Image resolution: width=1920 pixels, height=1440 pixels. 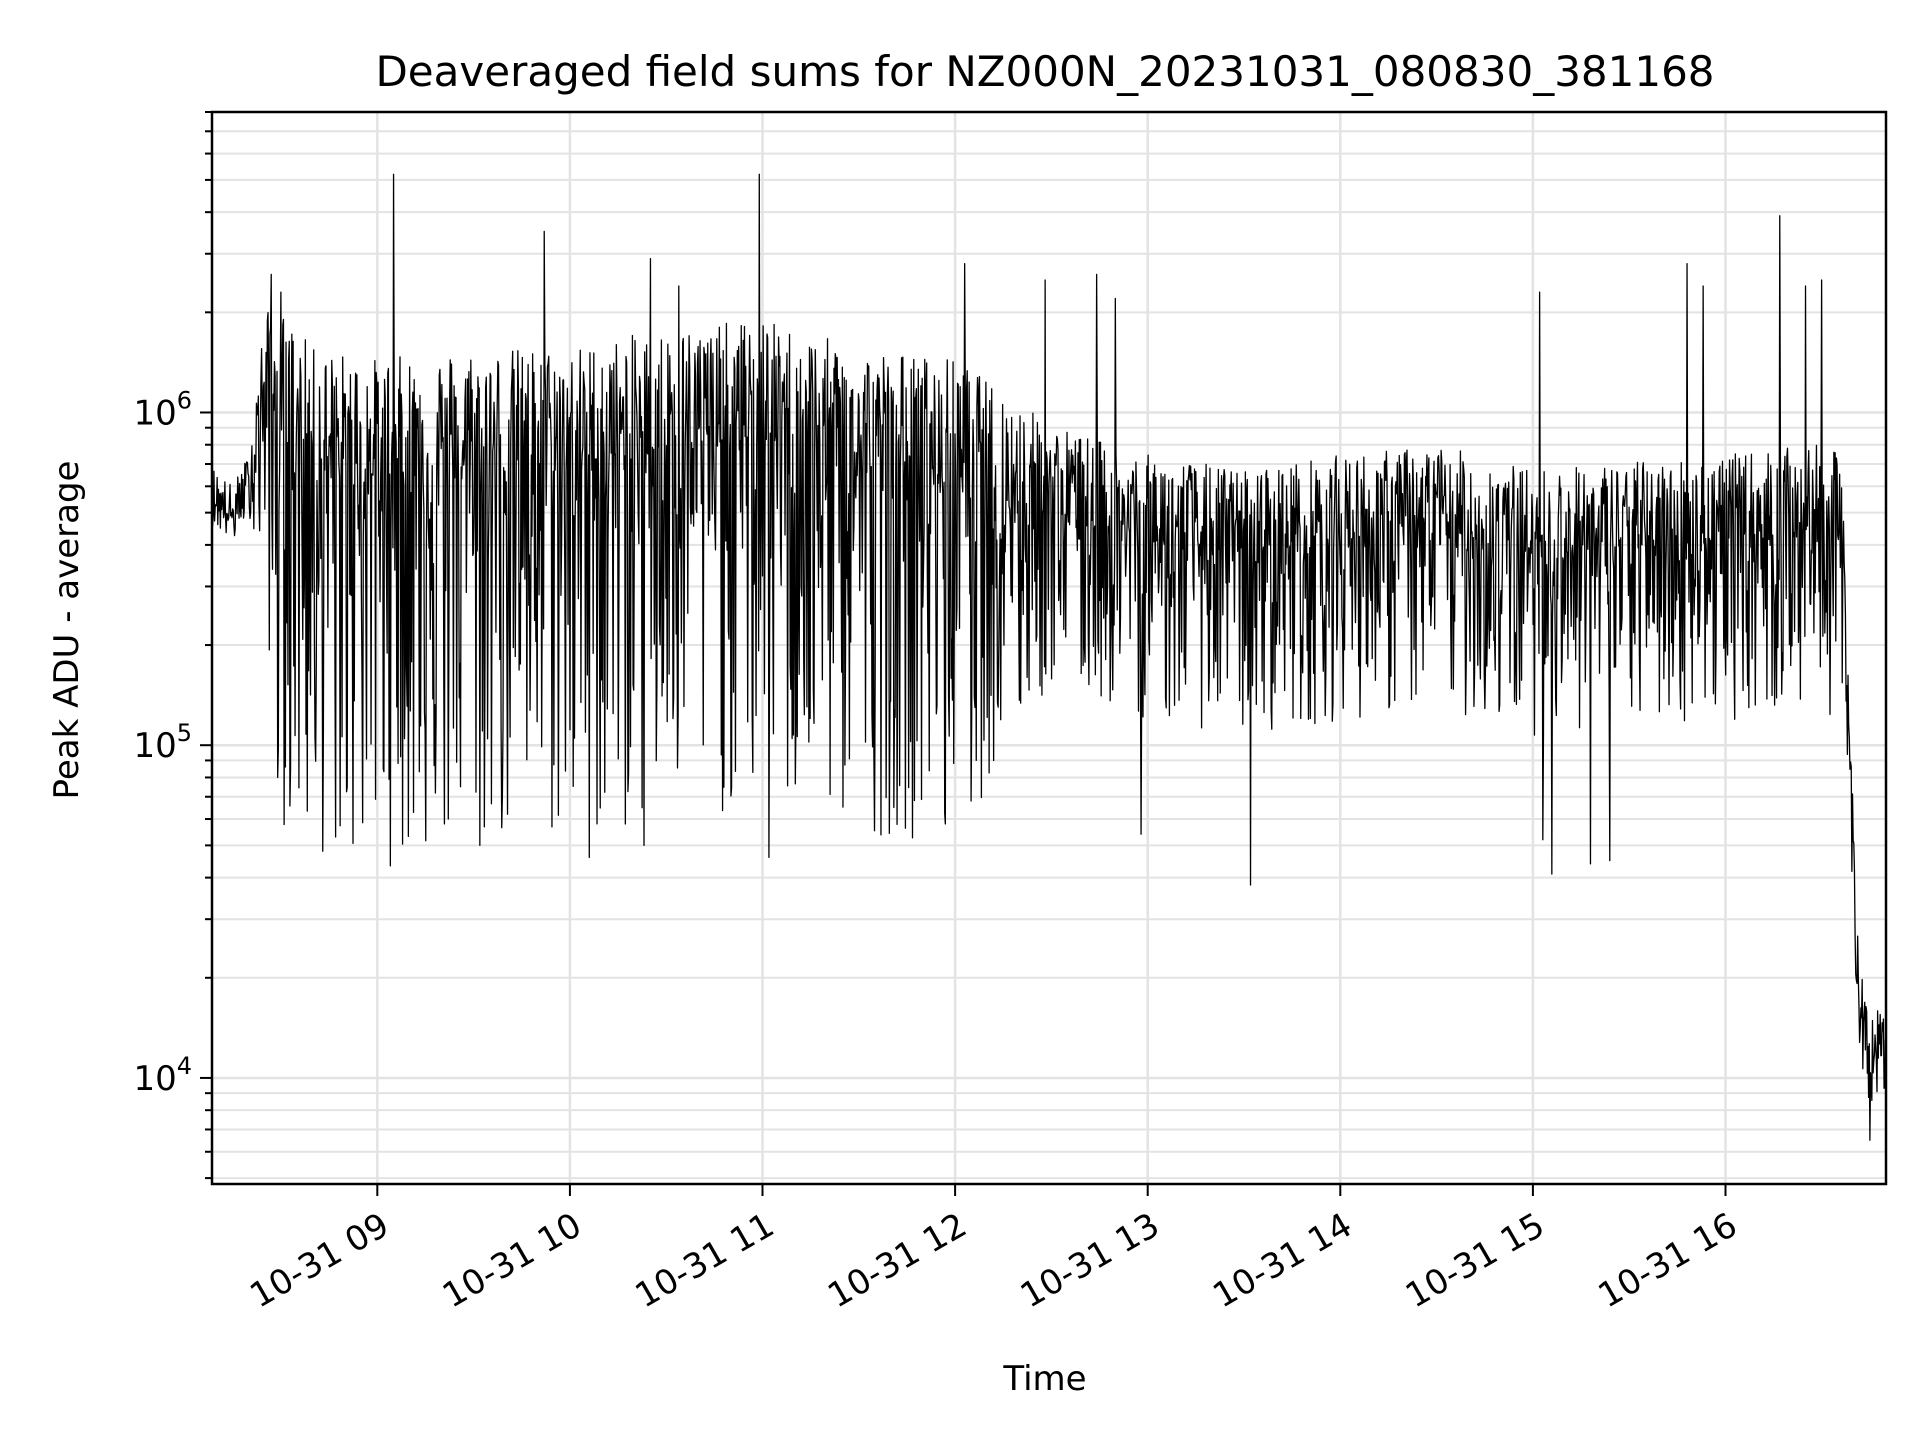 What do you see at coordinates (162, 409) in the screenshot?
I see `y-tick-label: 10⁶` at bounding box center [162, 409].